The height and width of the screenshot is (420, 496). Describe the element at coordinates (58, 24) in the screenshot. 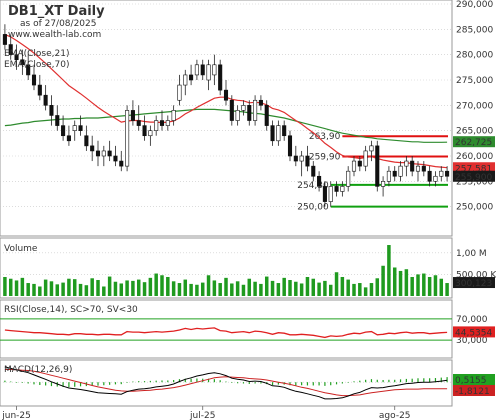

I see `as-of-date: as of 27/08/2025` at that location.